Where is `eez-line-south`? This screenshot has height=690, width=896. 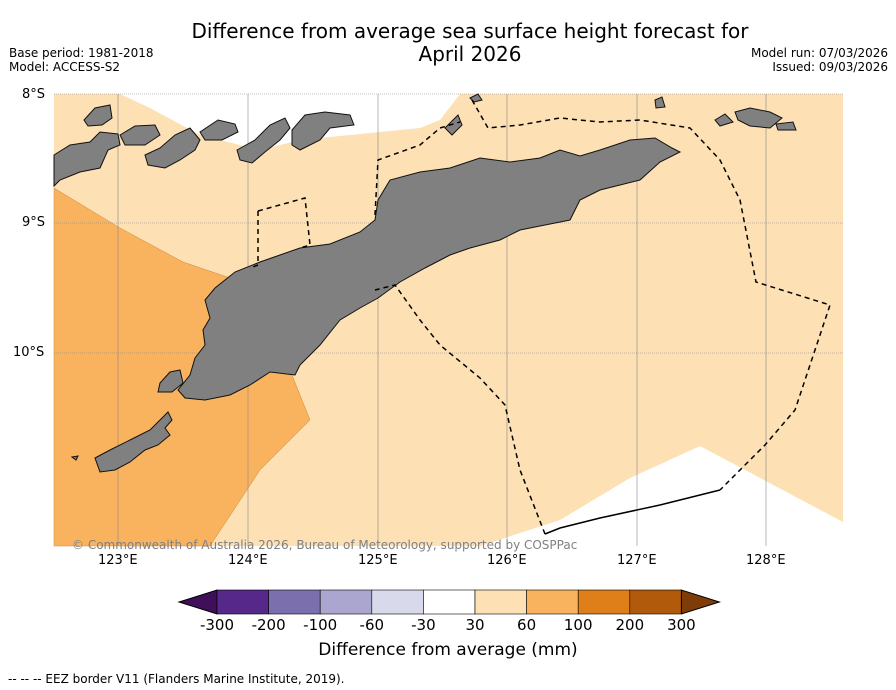
eez-line-south is located at coordinates (632, 512).